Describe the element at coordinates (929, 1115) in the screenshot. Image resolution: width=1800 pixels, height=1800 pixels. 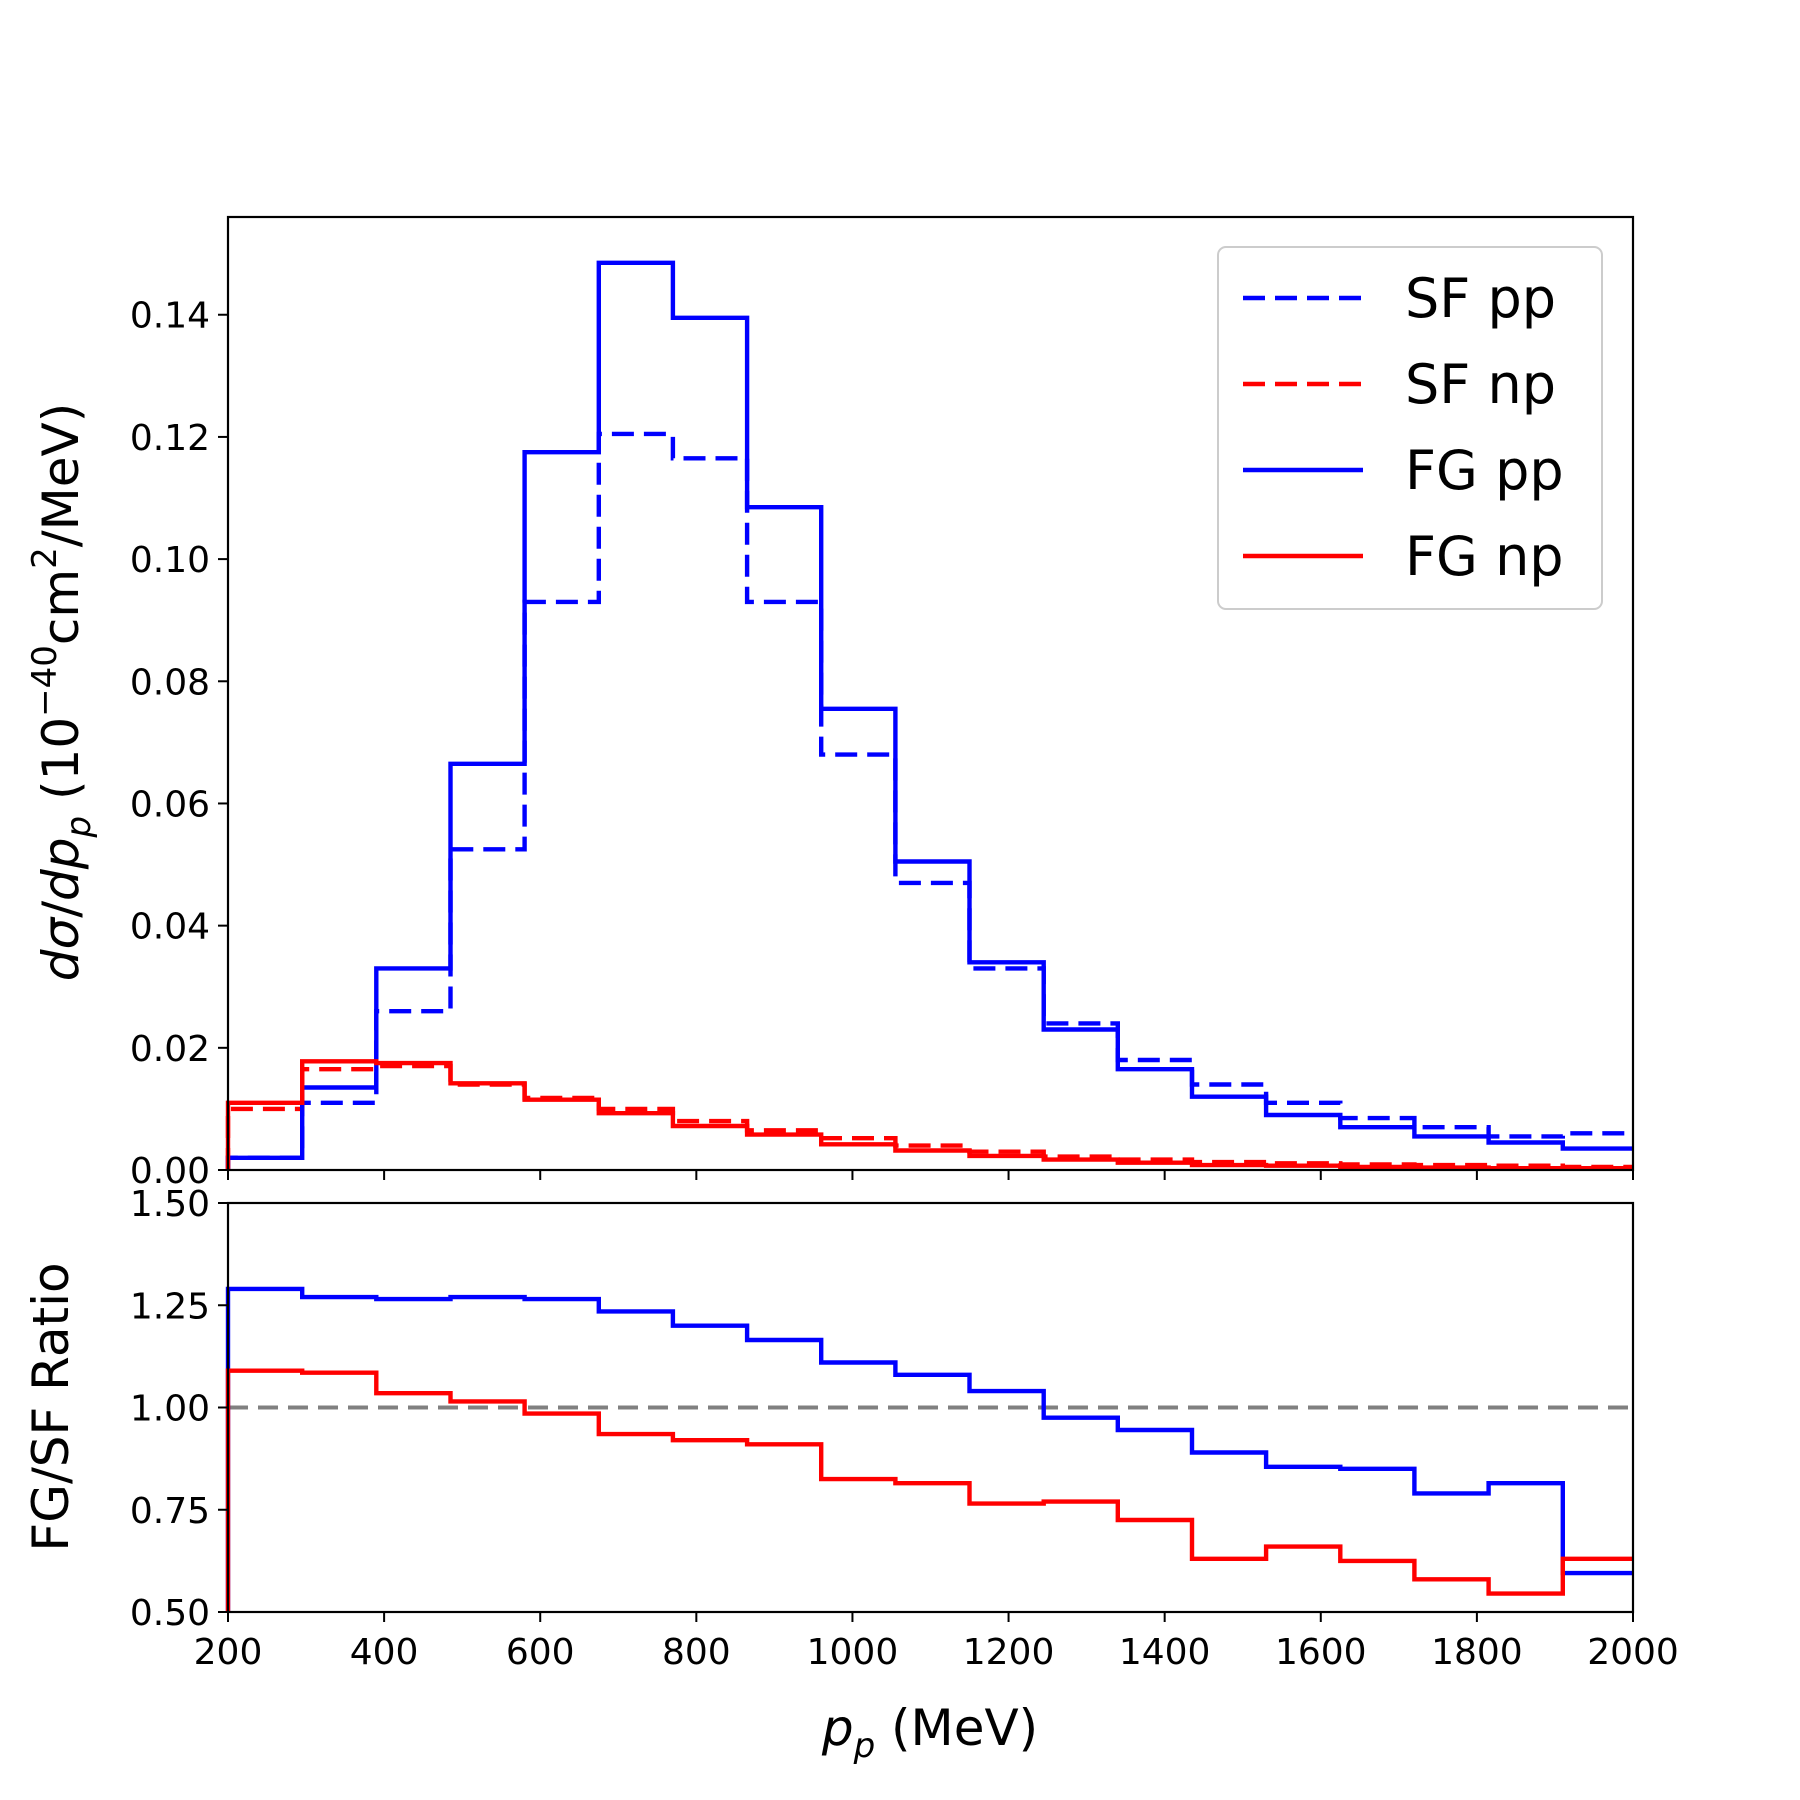
I see `series-fg-np` at that location.